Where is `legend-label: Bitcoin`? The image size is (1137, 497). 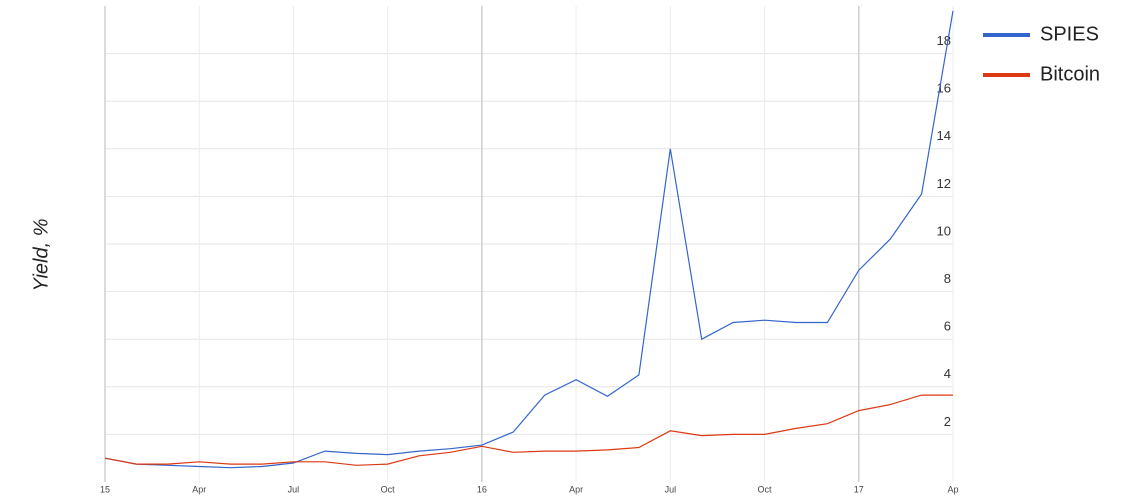 legend-label: Bitcoin is located at coordinates (1070, 74).